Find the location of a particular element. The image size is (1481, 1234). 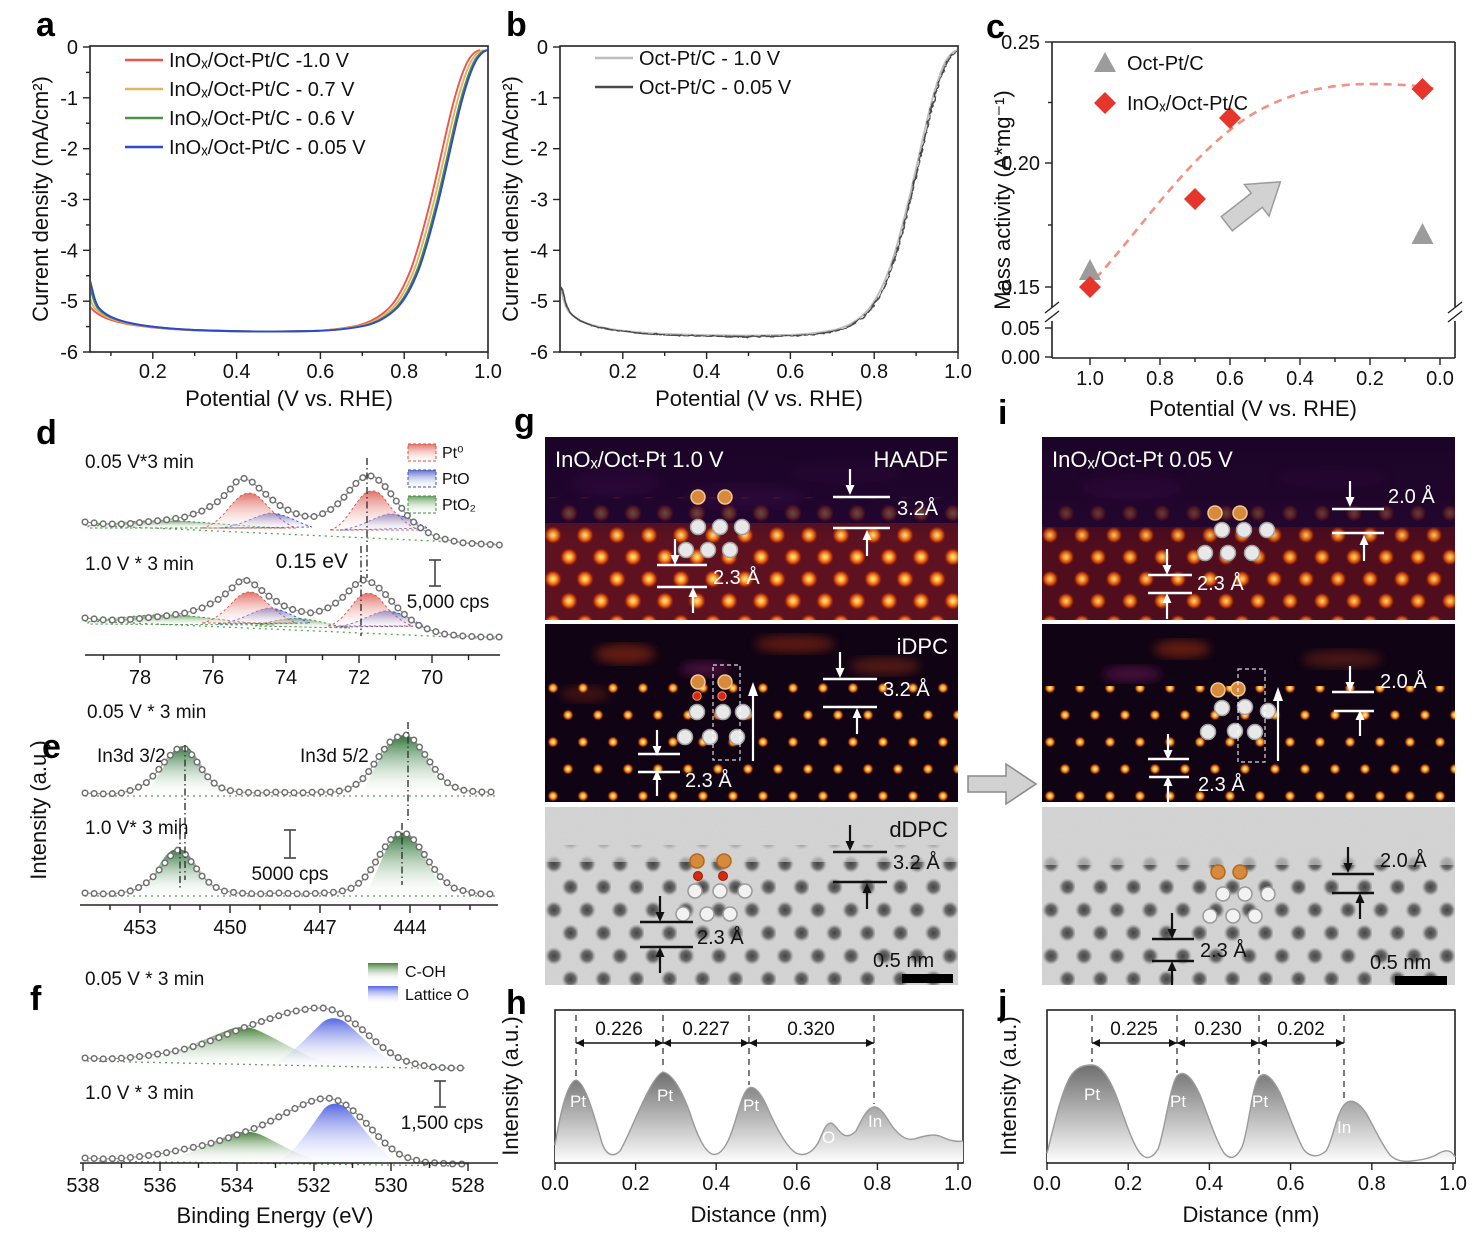

svg-text: 2.0 Å is located at coordinates (1403, 860).